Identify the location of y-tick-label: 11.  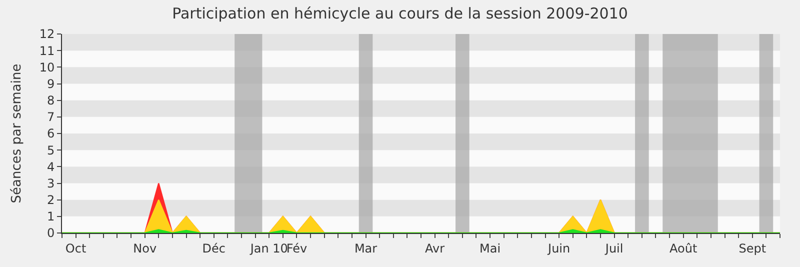
(47, 51).